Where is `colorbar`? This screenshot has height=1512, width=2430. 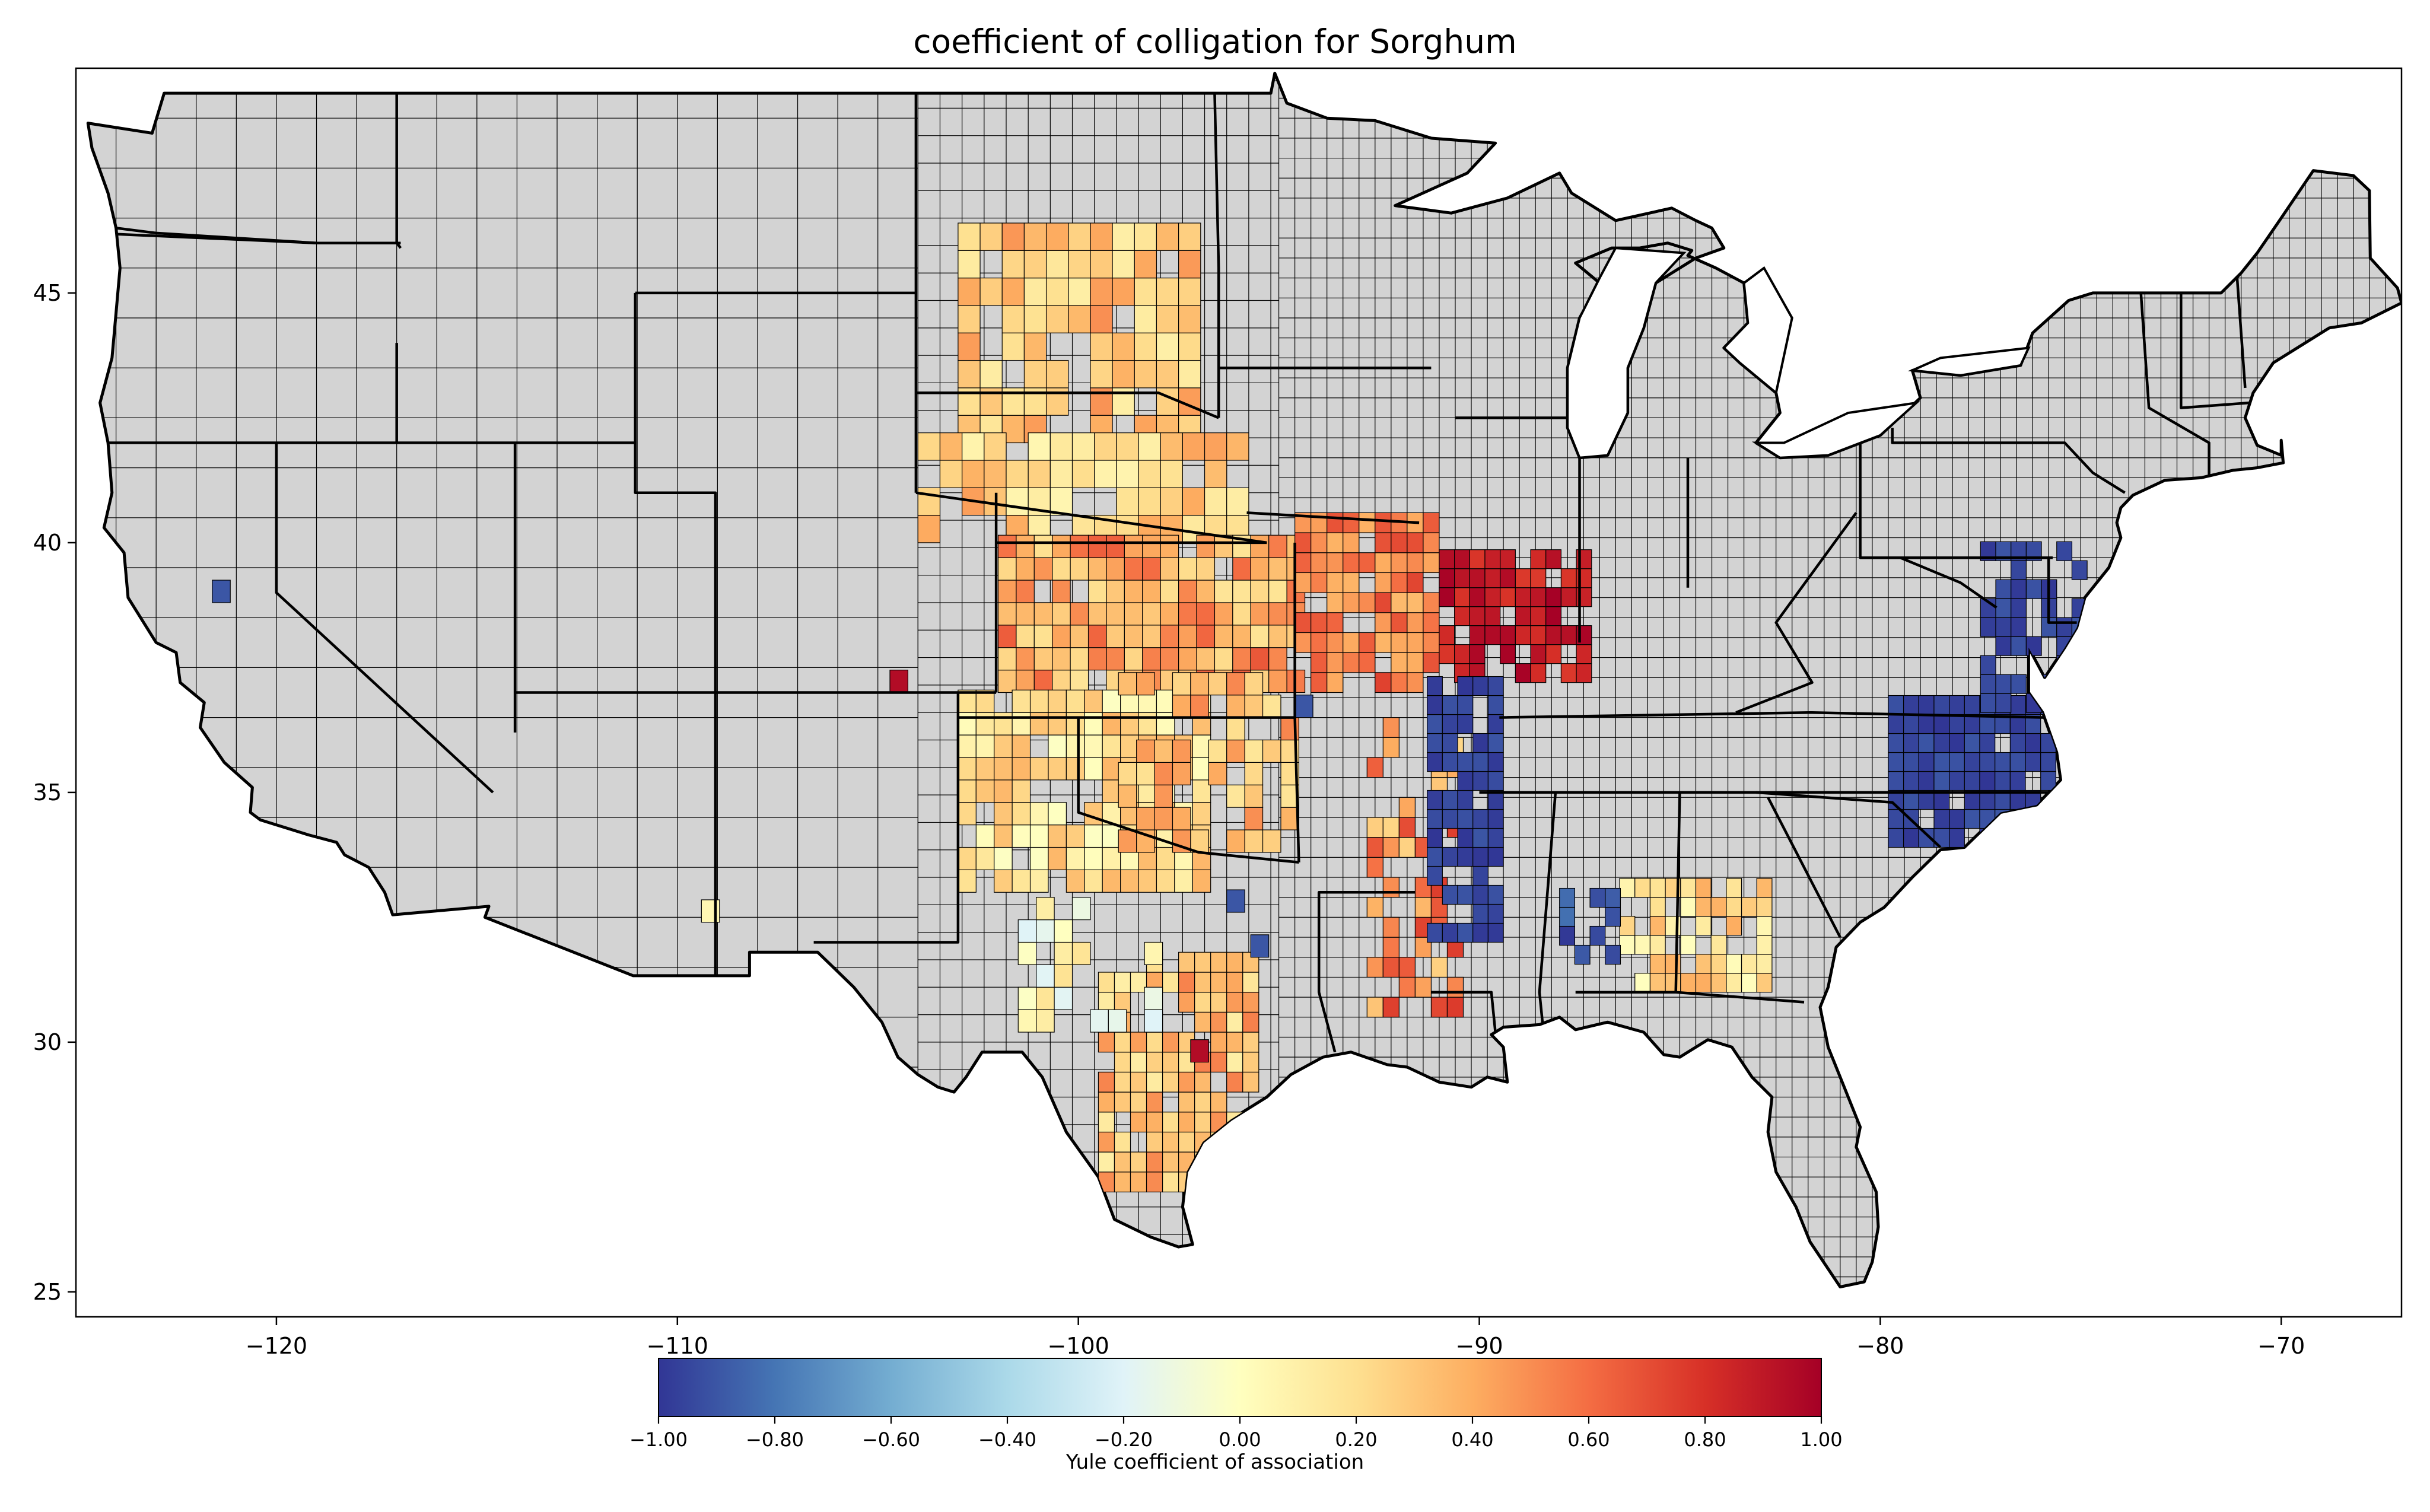
colorbar is located at coordinates (1240, 1387).